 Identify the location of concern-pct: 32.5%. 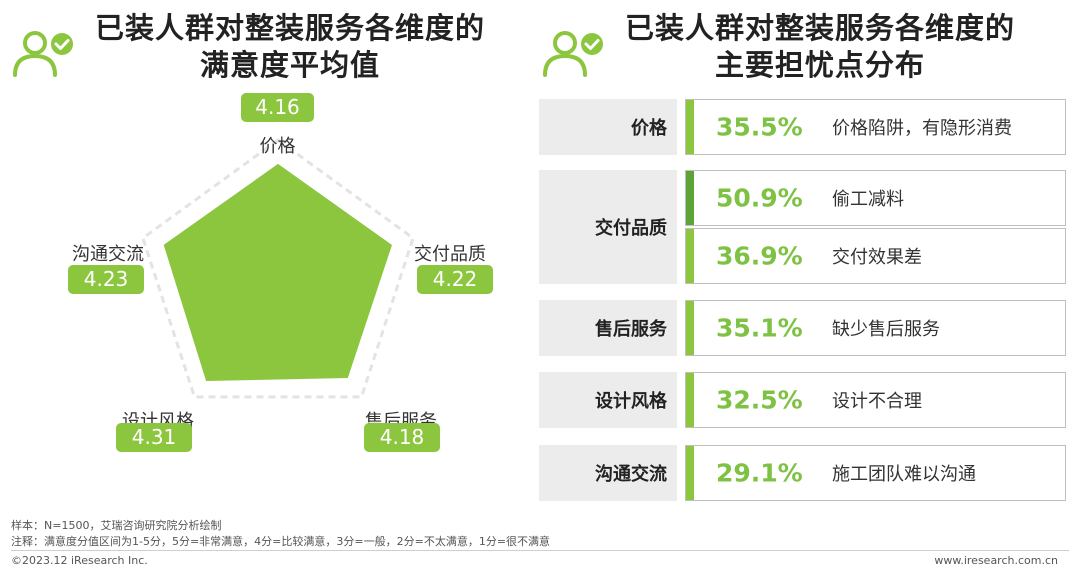
(759, 400).